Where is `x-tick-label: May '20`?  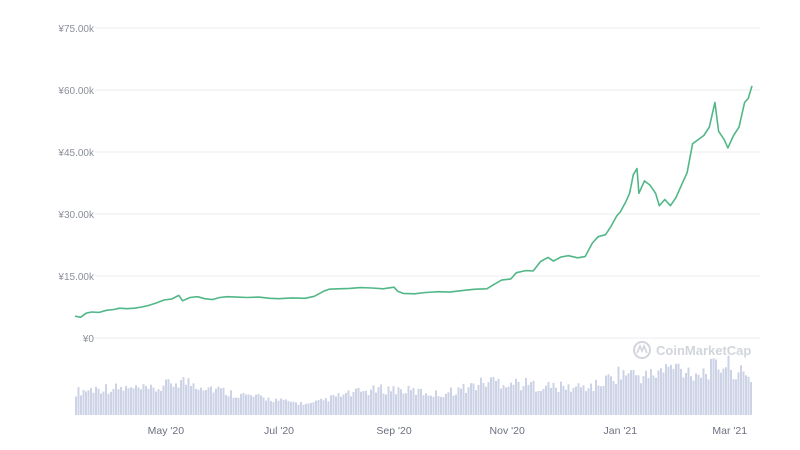
x-tick-label: May '20 is located at coordinates (166, 431).